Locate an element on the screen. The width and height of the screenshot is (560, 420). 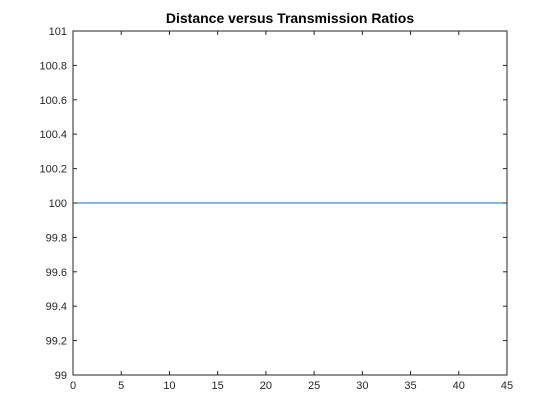
y-tick-label: 99.6 is located at coordinates (56, 273).